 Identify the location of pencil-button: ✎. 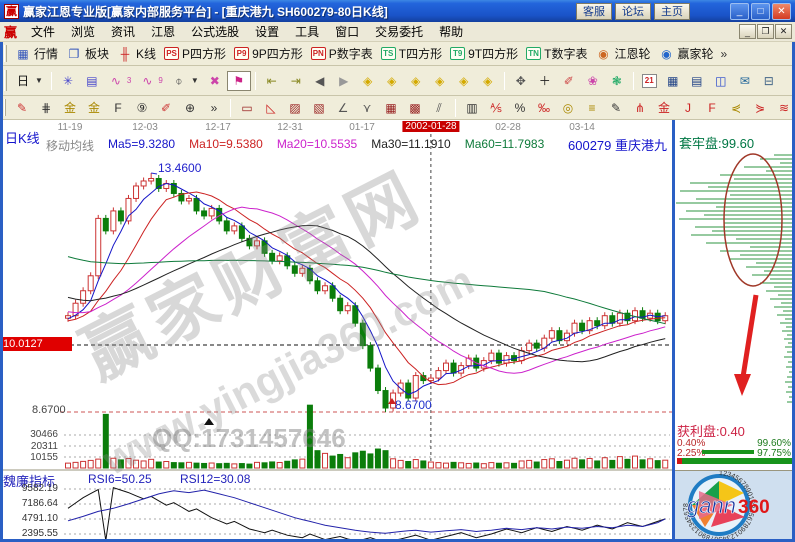
(22, 108).